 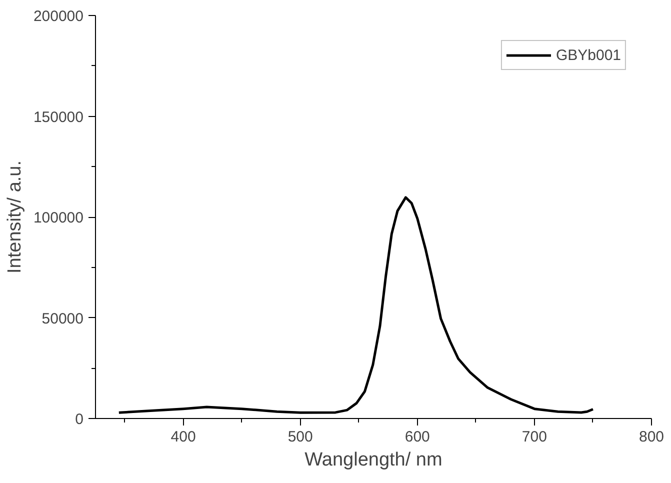 What do you see at coordinates (373, 460) in the screenshot?
I see `x-axis-title: Wanglength/ nm` at bounding box center [373, 460].